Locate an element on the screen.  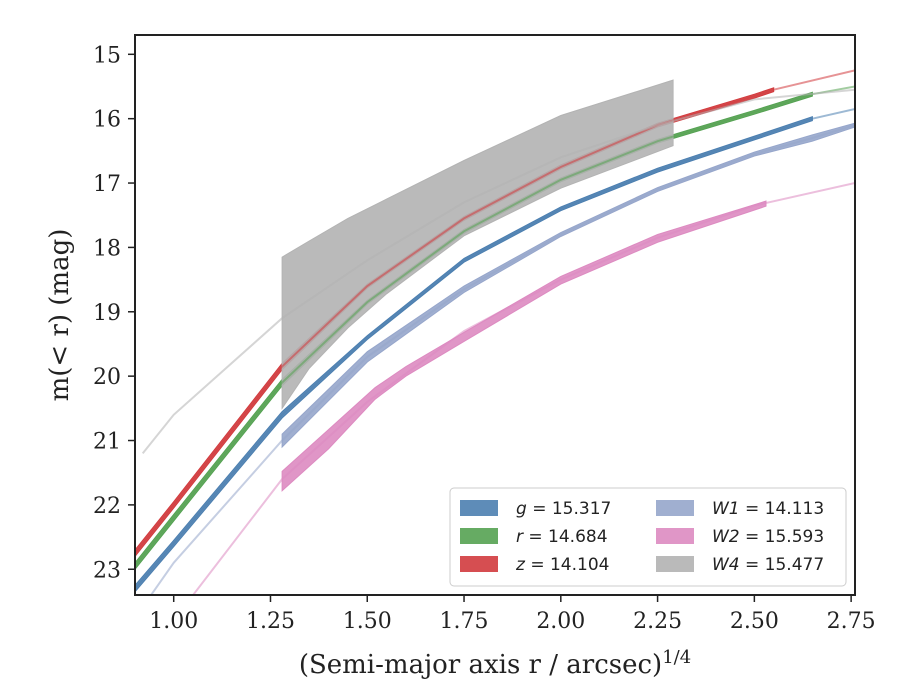
legend-swatch-g is located at coordinates (479, 508).